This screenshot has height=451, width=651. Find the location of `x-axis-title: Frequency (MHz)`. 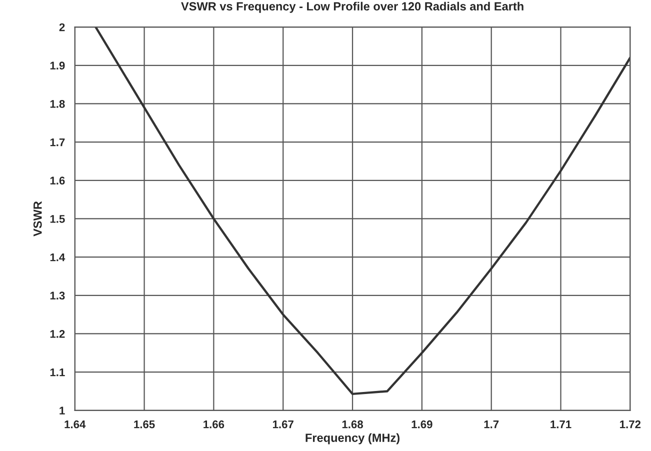

x-axis-title: Frequency (MHz) is located at coordinates (353, 438).